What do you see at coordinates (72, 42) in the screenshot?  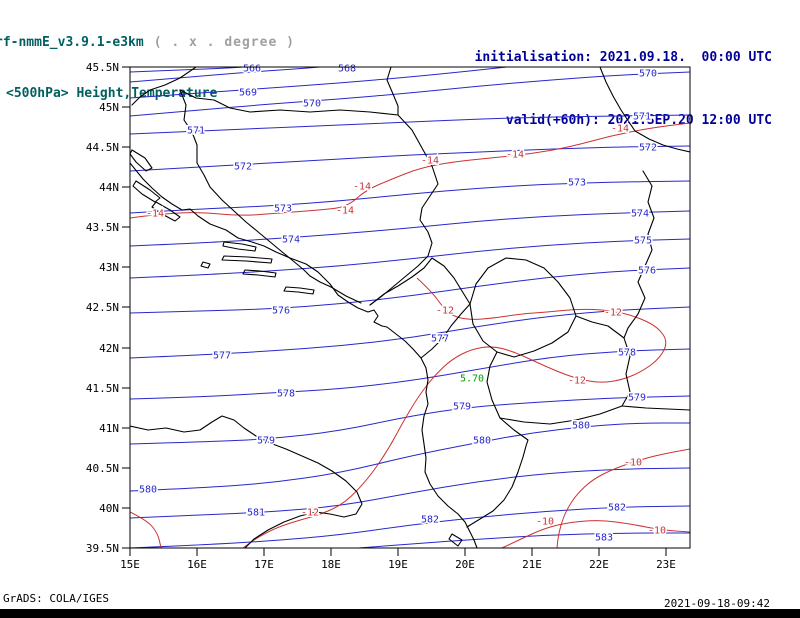 I see `model-title: rf-nmmE_v3.9.1-e3km` at bounding box center [72, 42].